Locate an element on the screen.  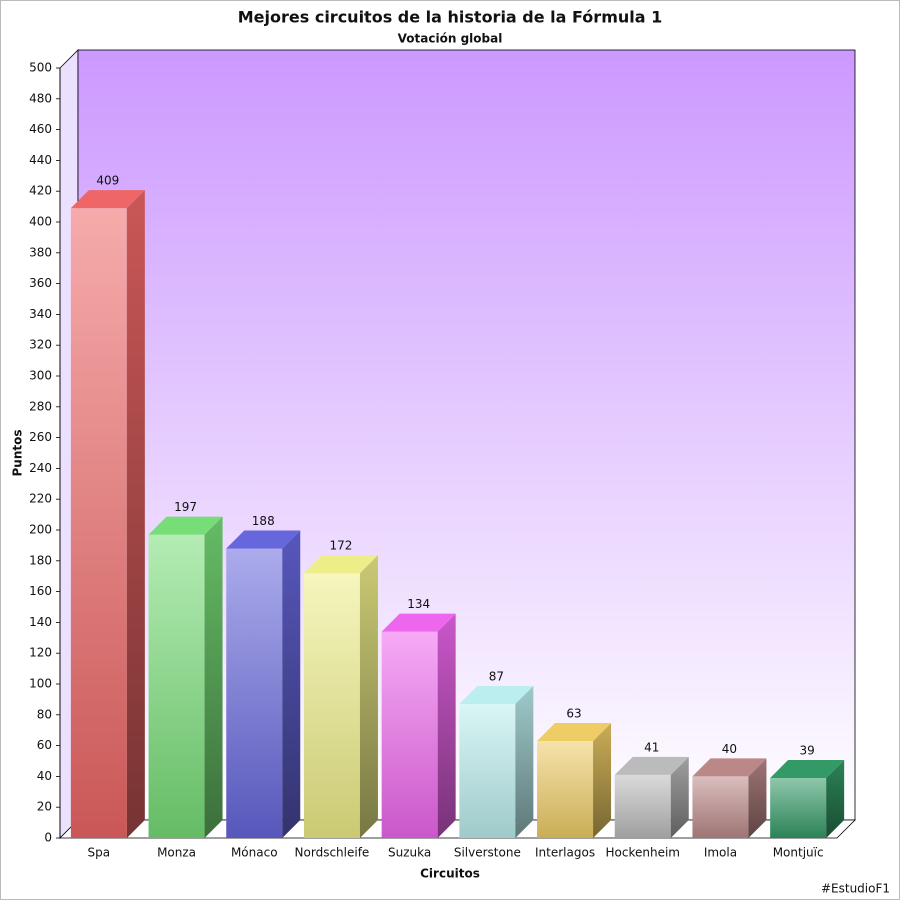
x-tick-label: Suzuka is located at coordinates (409, 853).